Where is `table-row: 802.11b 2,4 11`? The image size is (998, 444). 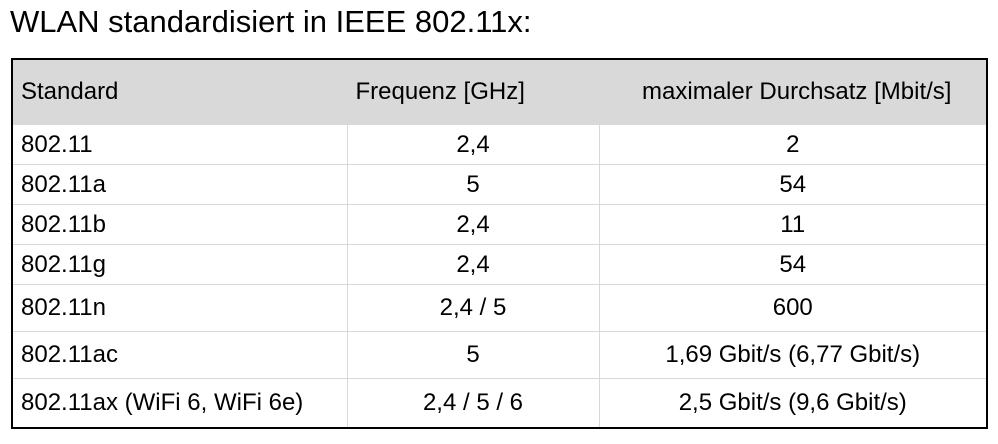 table-row: 802.11b 2,4 11 is located at coordinates (499, 224).